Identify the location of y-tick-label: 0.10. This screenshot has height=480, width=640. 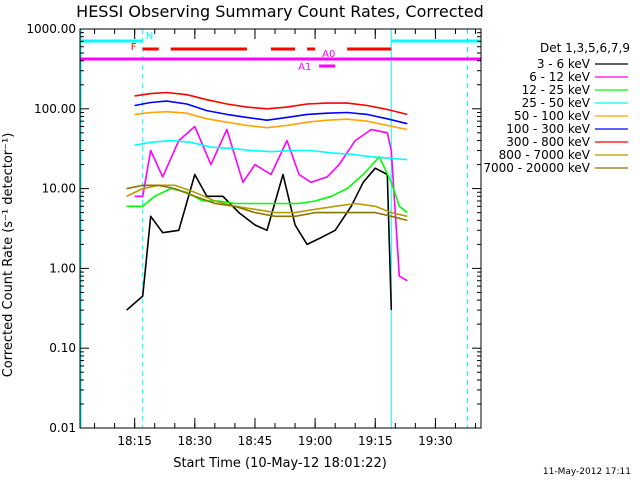
(62, 348).